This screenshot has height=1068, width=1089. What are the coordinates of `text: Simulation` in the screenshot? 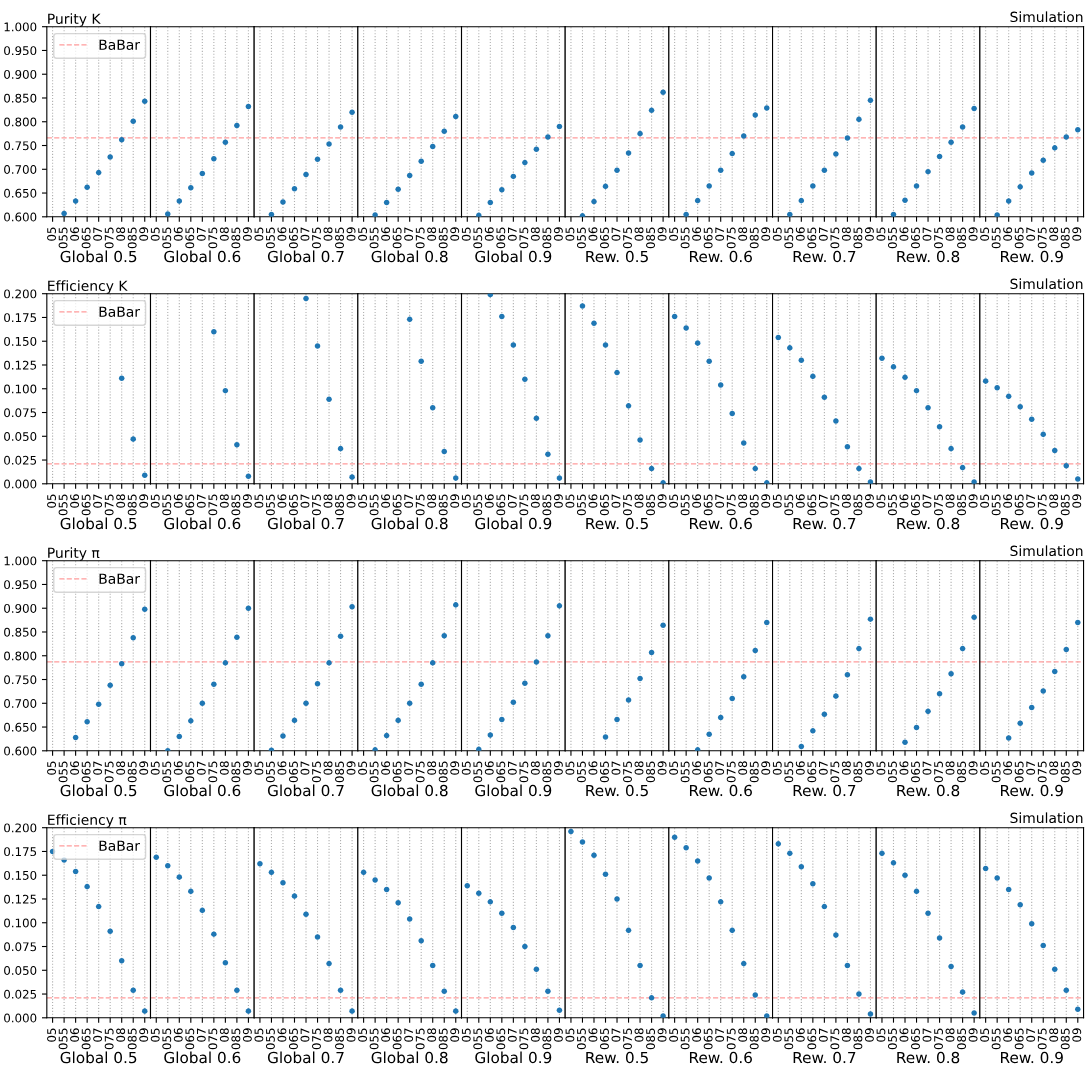 It's located at (1046, 284).